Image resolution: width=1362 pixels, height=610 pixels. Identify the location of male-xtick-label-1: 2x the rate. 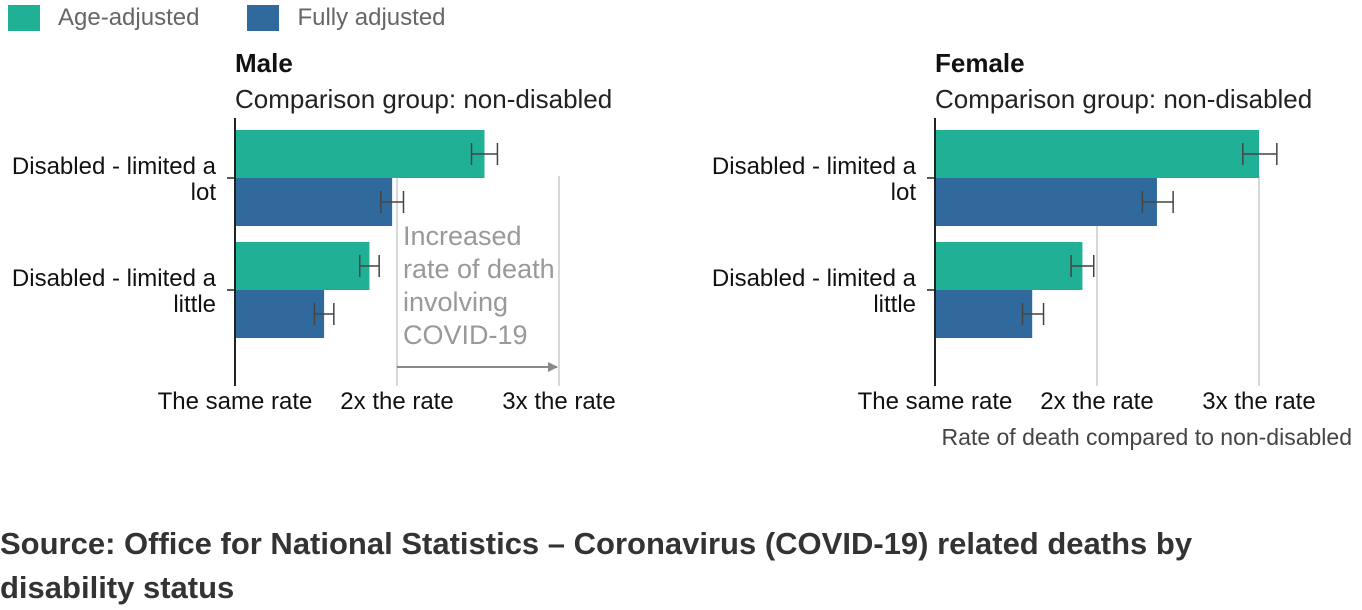
(396, 401).